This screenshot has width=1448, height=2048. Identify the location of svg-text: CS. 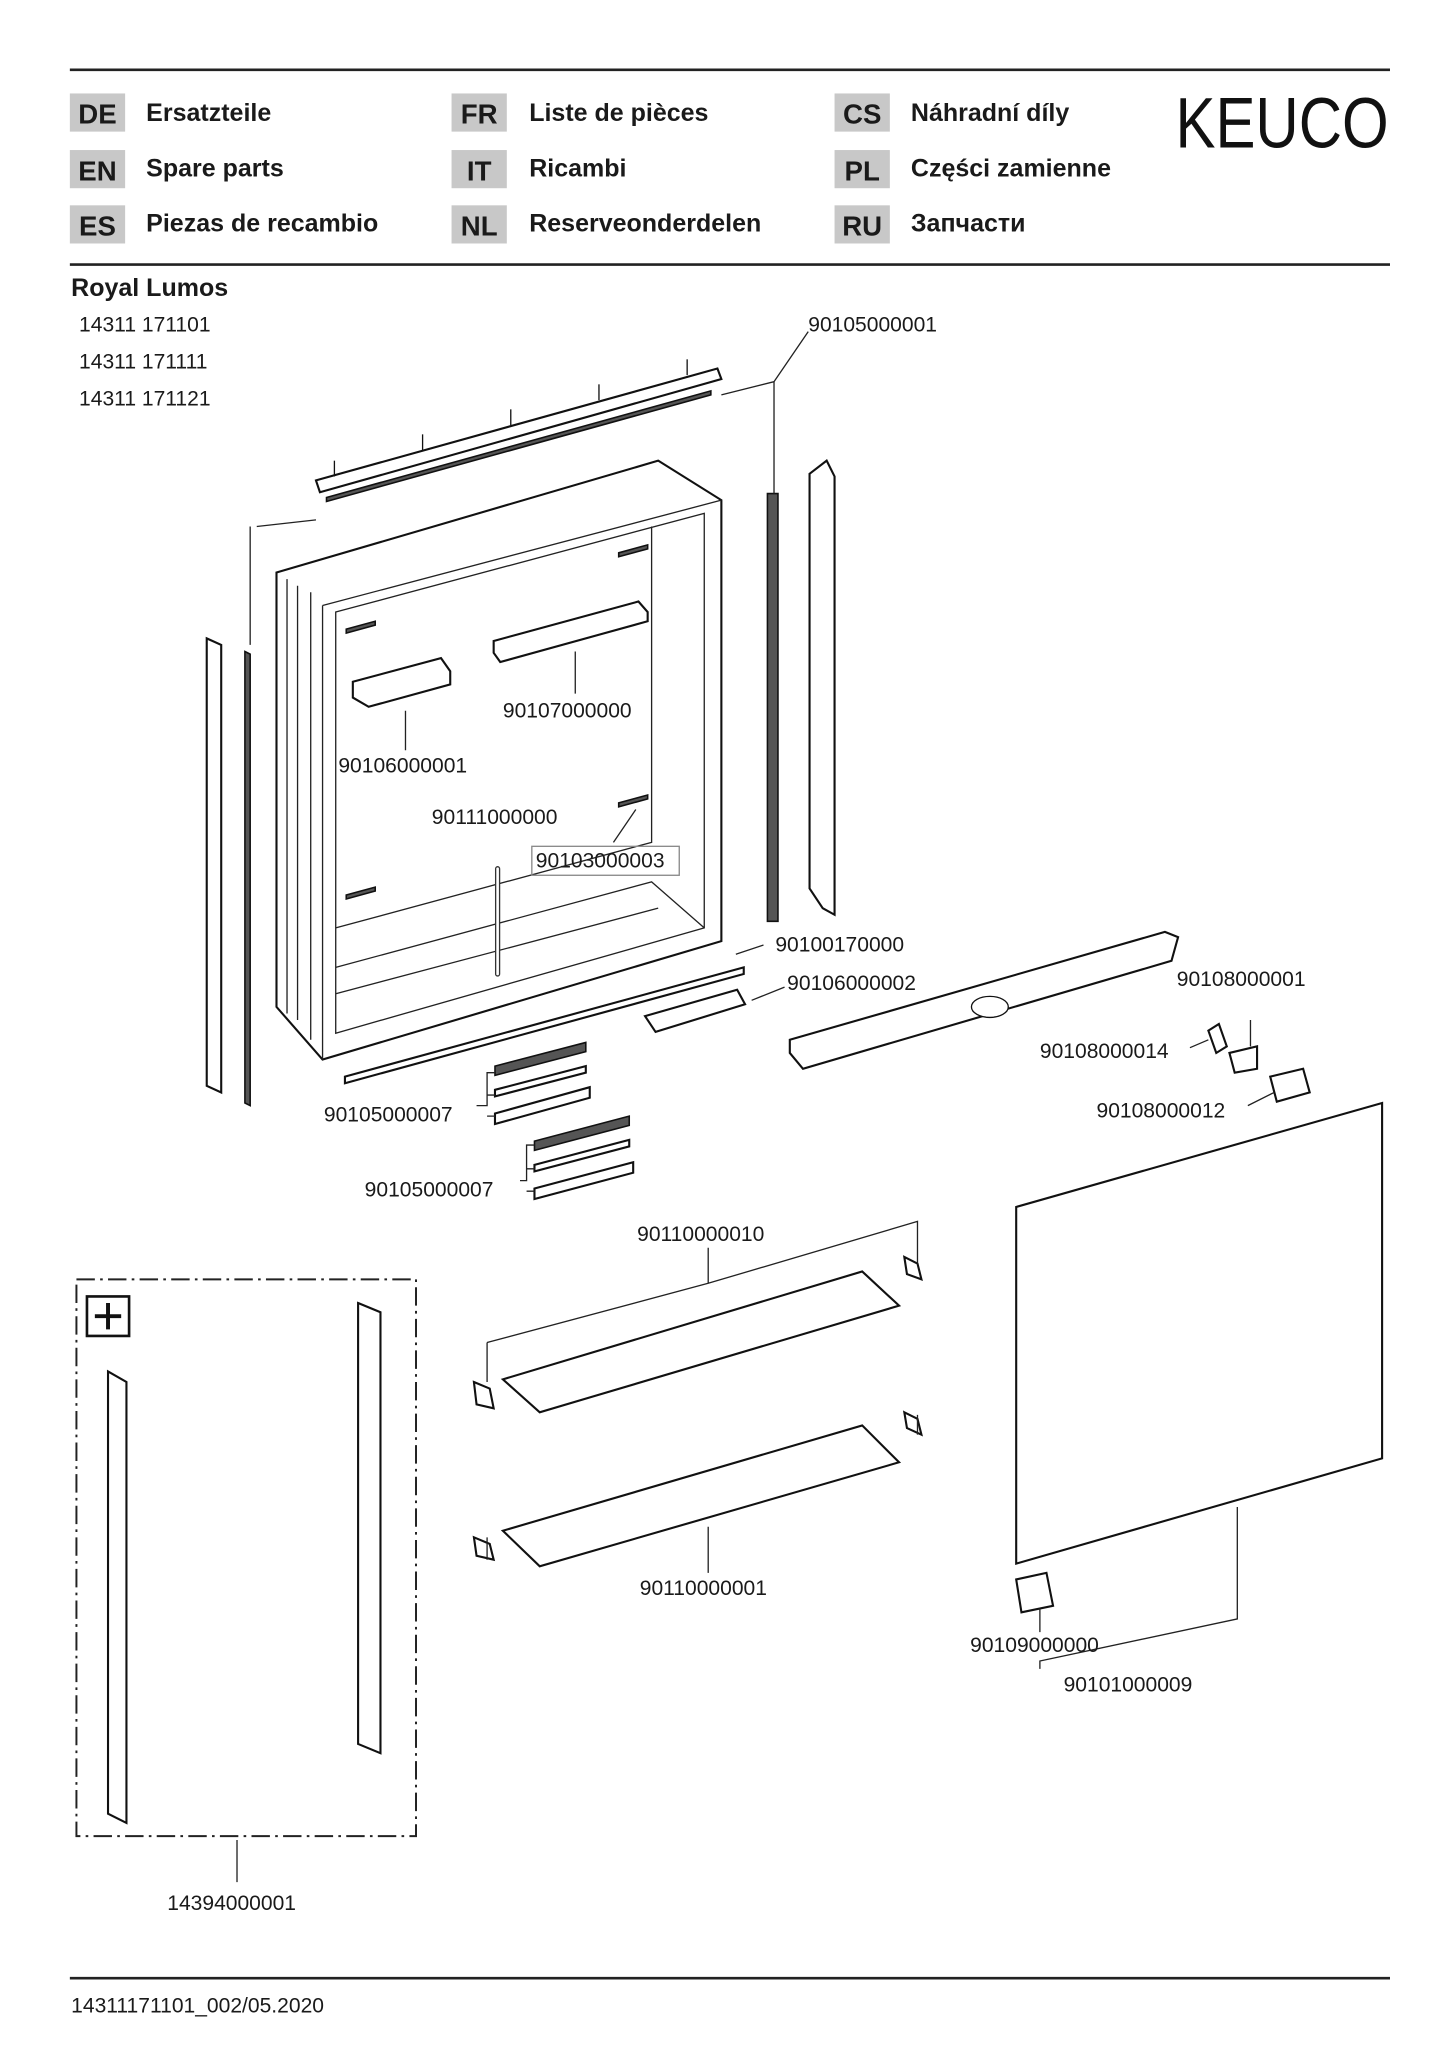
(862, 114).